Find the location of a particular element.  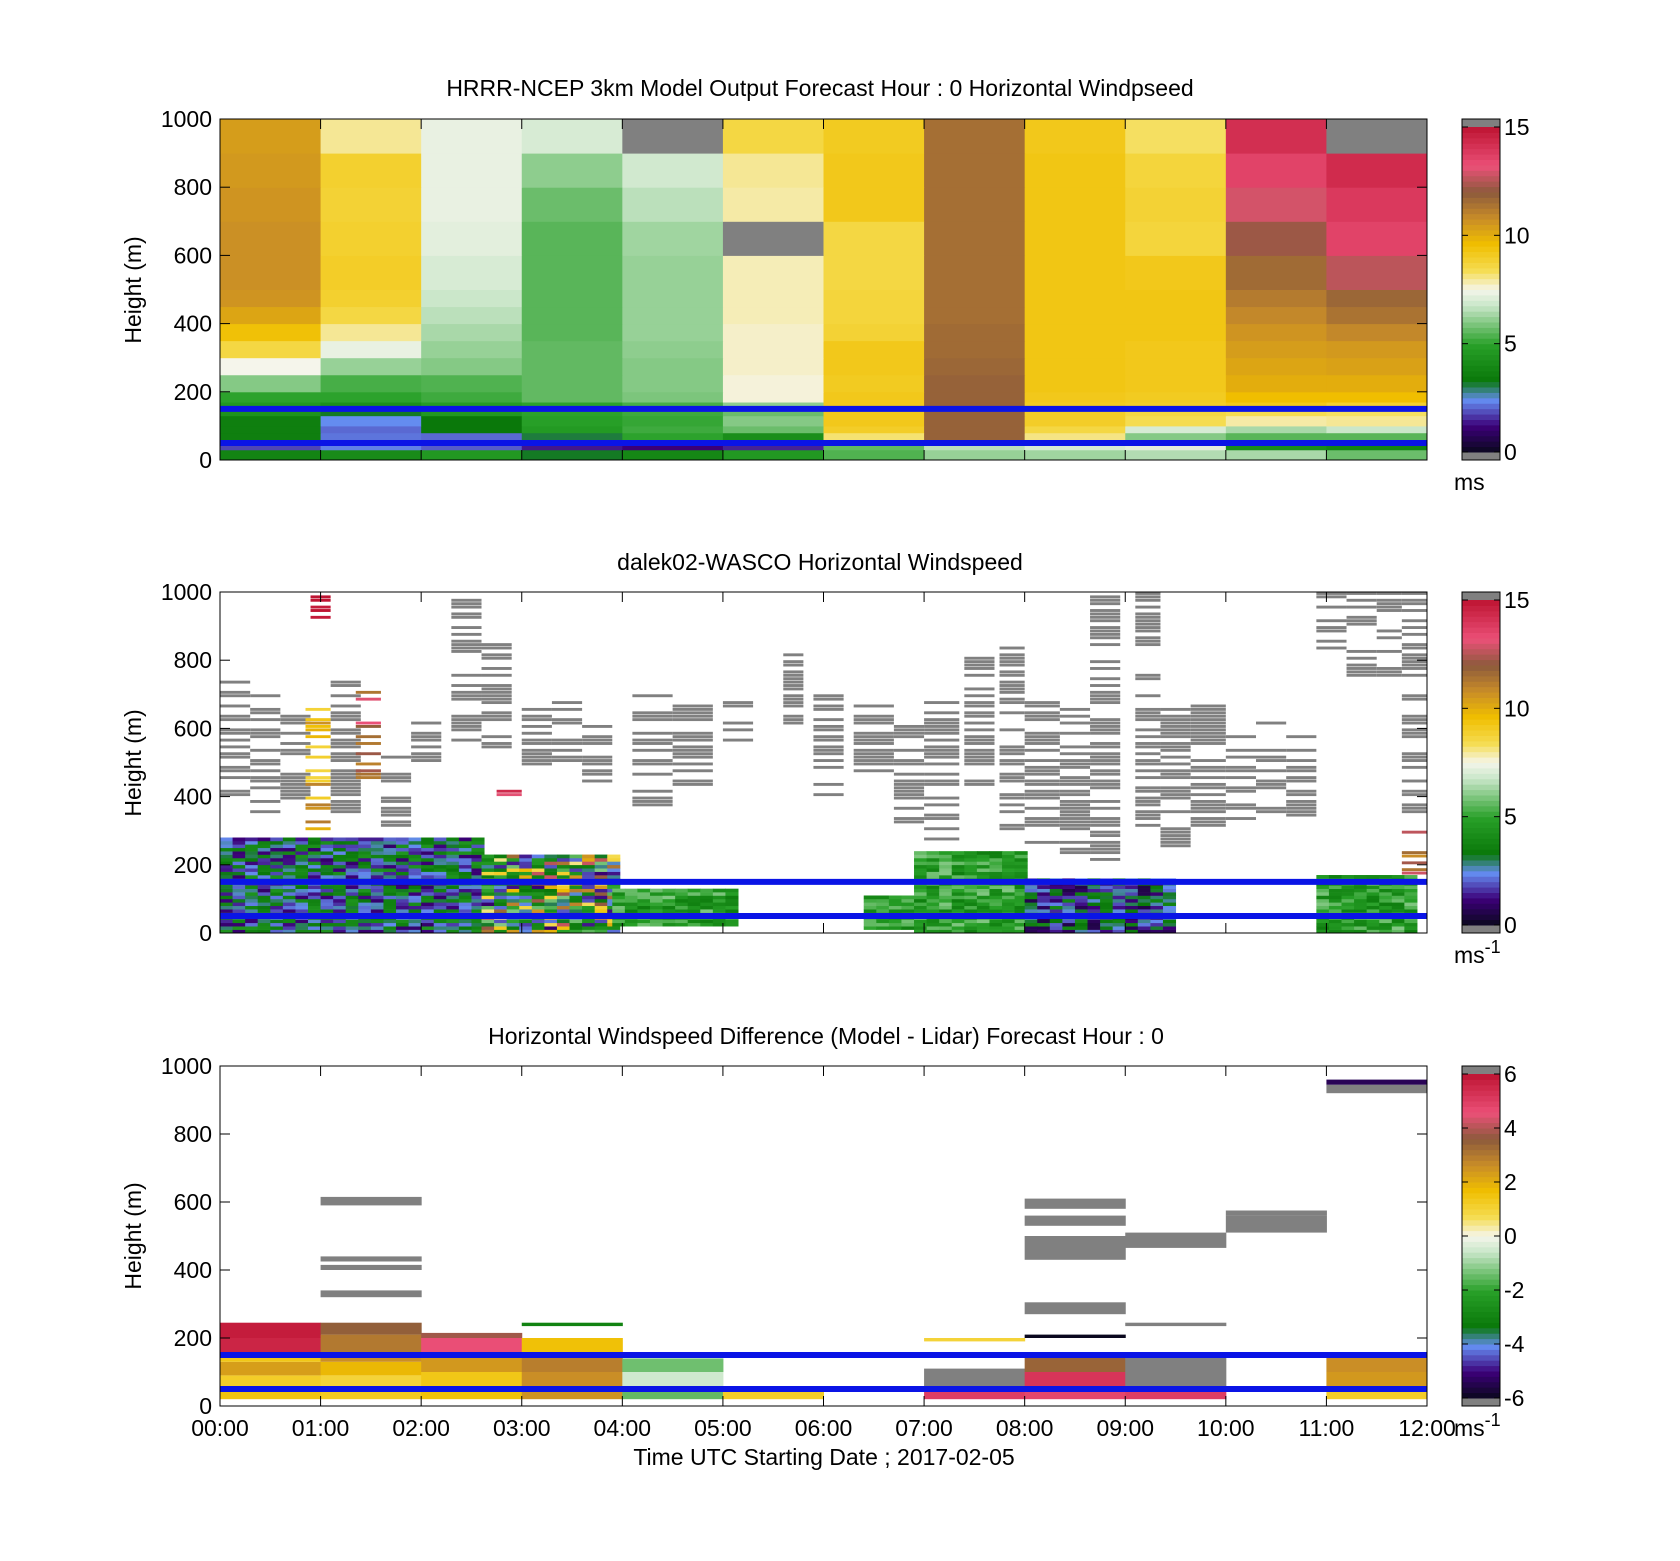

y-tick-label: 200 is located at coordinates (193, 392).